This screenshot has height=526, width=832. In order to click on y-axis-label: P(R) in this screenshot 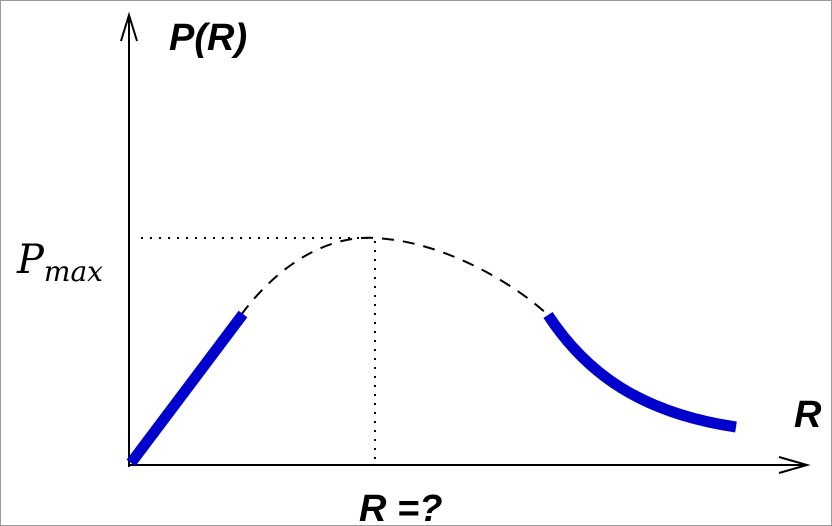, I will do `click(208, 38)`.